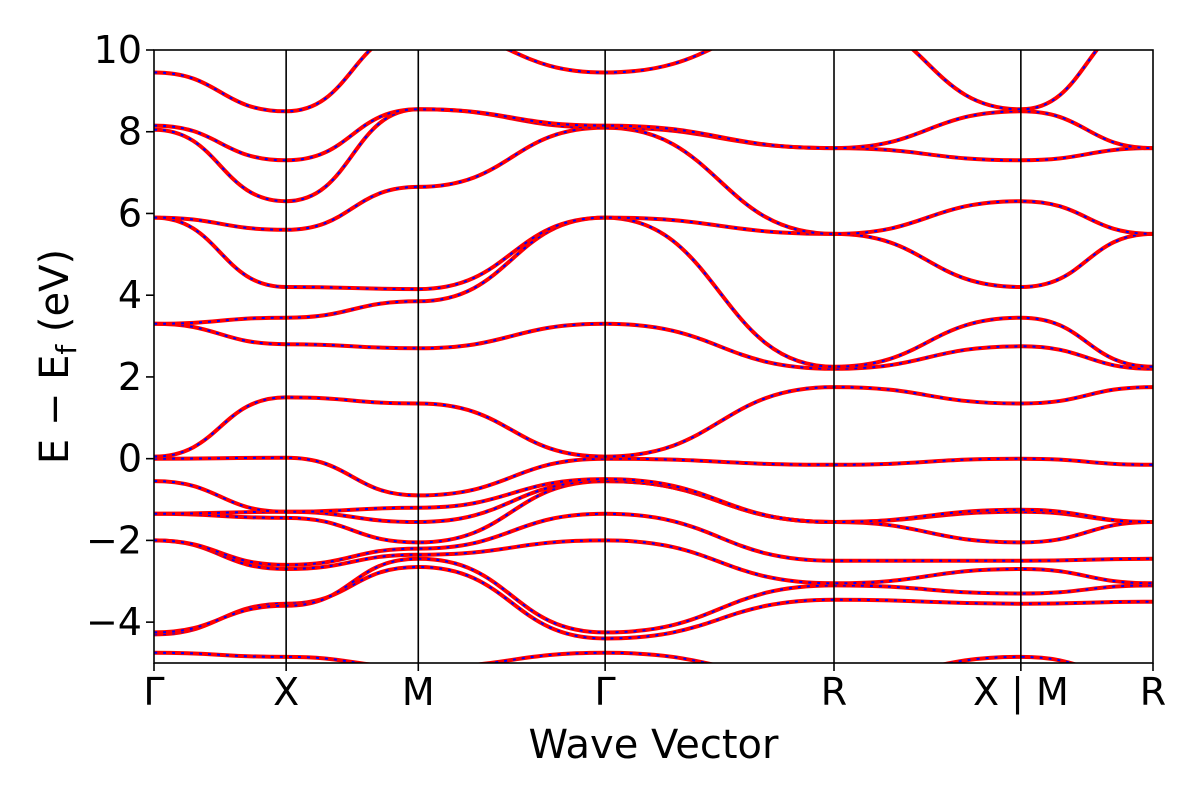  I want to click on band-line-b9, so click(653, 476).